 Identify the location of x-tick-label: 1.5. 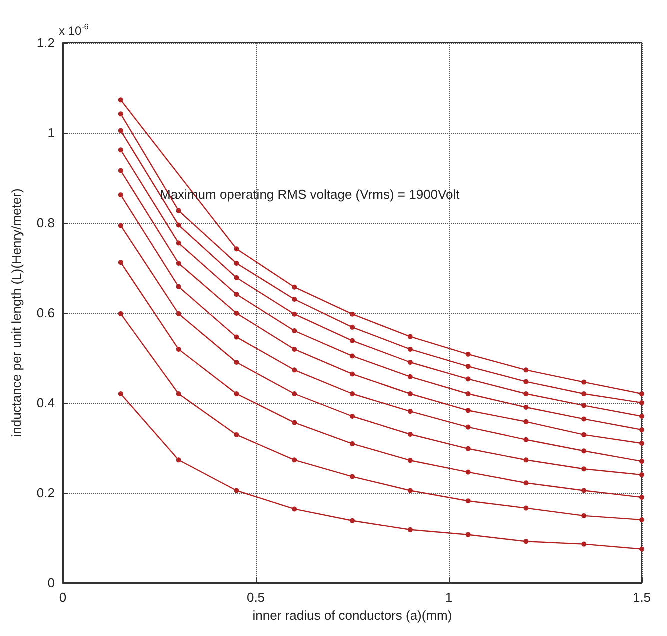
(642, 597).